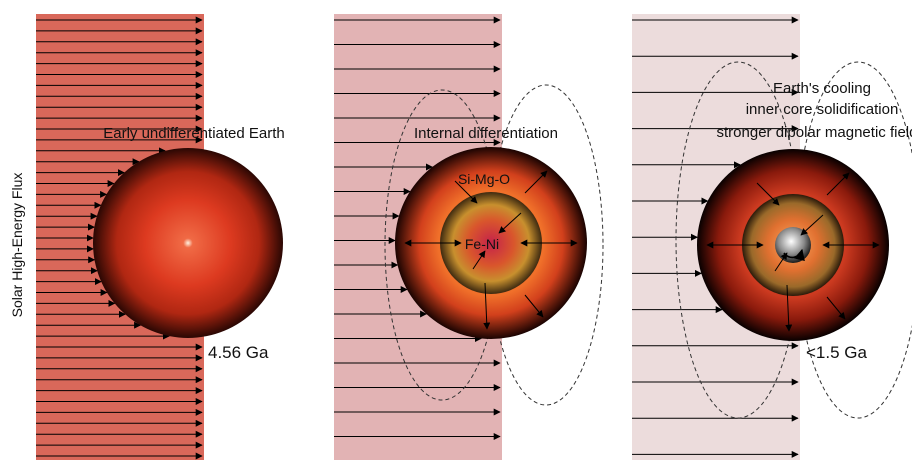 This screenshot has width=912, height=460. Describe the element at coordinates (486, 133) in the screenshot. I see `panel-differentiation-title: Internal differentiation` at that location.